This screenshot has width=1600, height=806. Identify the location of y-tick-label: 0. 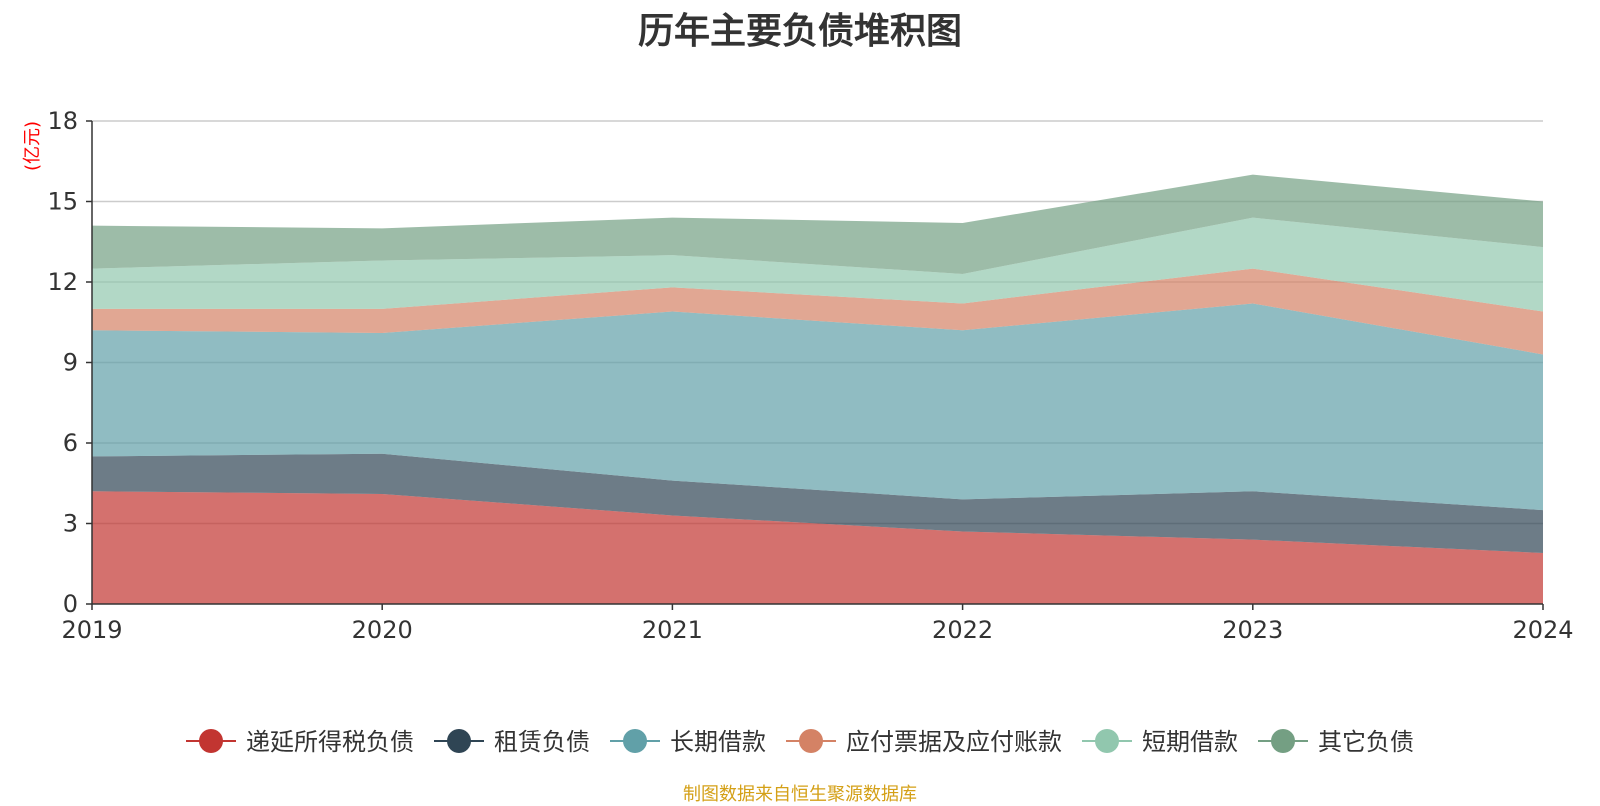
(70, 604).